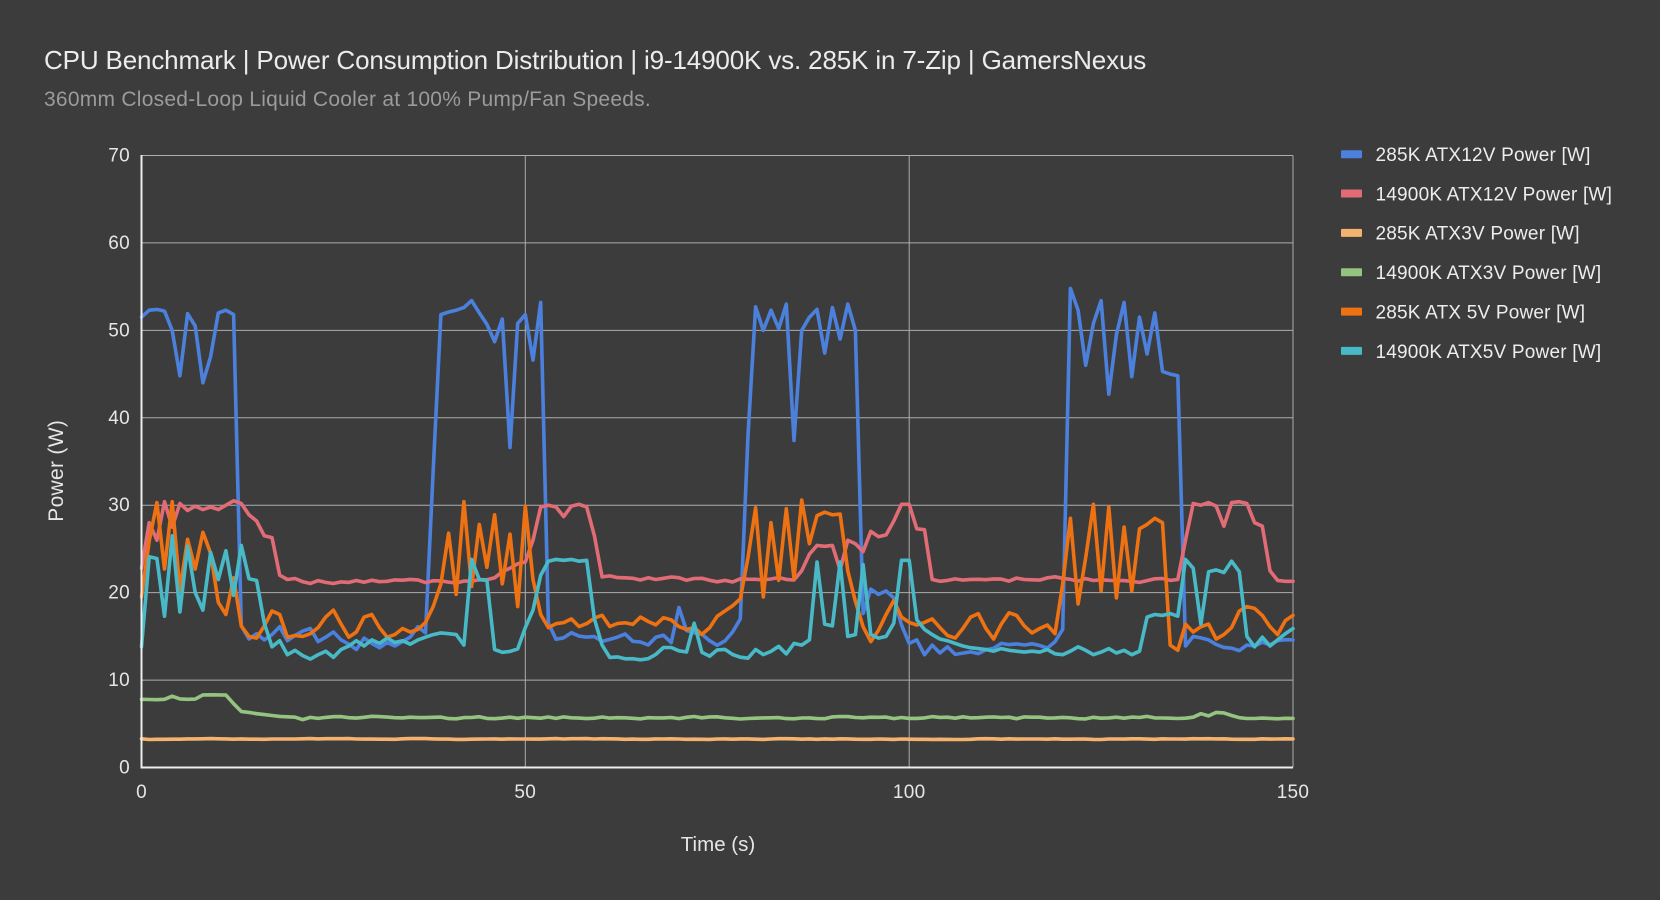 The width and height of the screenshot is (1660, 900). Describe the element at coordinates (1489, 352) in the screenshot. I see `svg-text: 14900K ATX5V Power [W]` at that location.